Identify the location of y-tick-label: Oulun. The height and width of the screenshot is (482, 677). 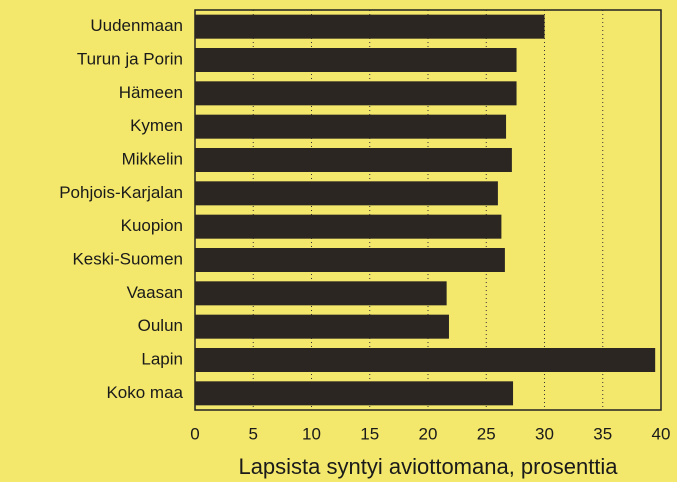
(160, 325).